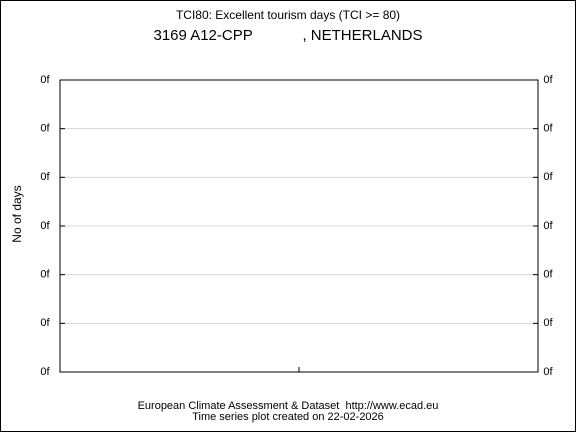 The width and height of the screenshot is (576, 432). Describe the element at coordinates (17, 213) in the screenshot. I see `y-axis-label: No of days` at that location.